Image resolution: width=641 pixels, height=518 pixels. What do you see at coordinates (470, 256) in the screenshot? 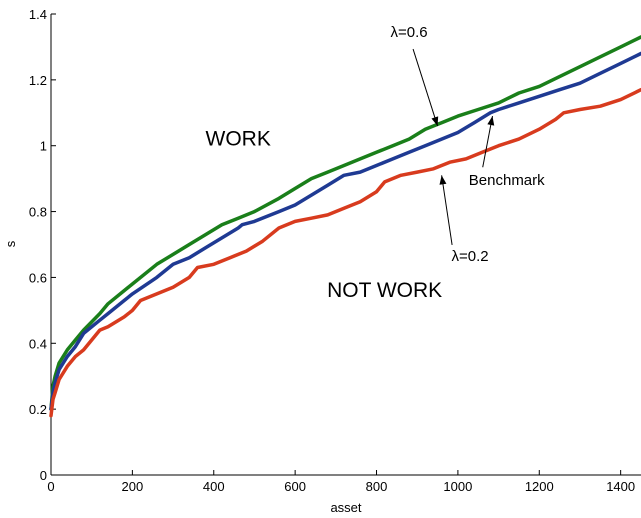
I see `annotation-label: λ=0.2` at bounding box center [470, 256].